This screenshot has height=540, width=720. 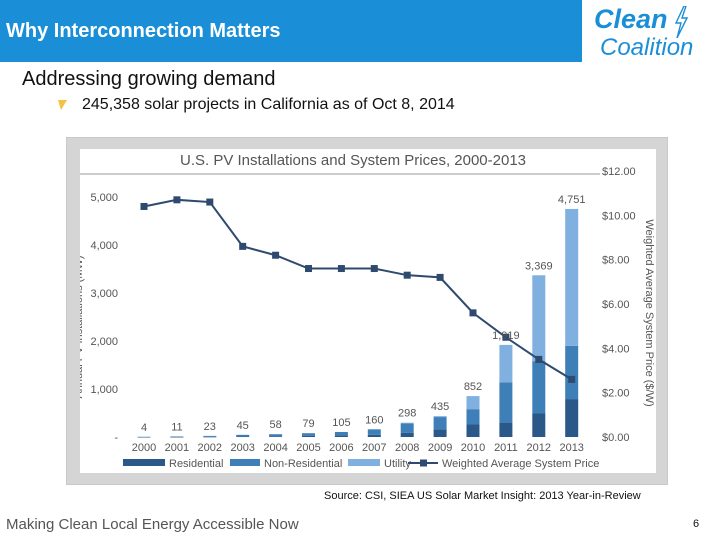 I want to click on price-point-2008, so click(x=407, y=275).